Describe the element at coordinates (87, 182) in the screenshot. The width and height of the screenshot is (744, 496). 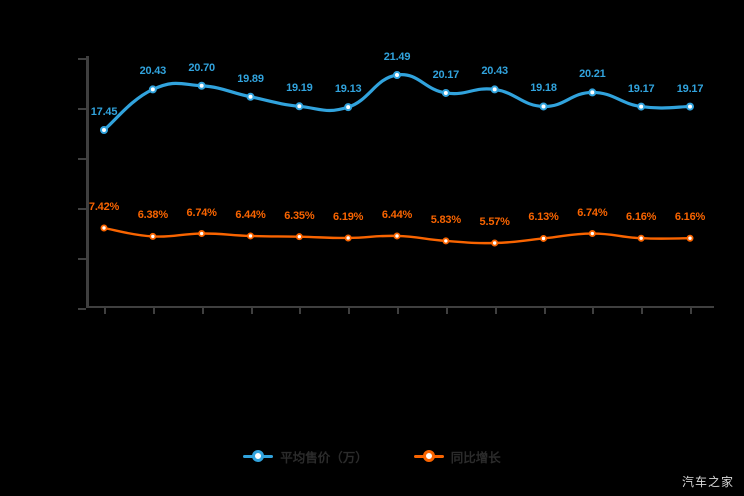
I see `y-axis-line` at that location.